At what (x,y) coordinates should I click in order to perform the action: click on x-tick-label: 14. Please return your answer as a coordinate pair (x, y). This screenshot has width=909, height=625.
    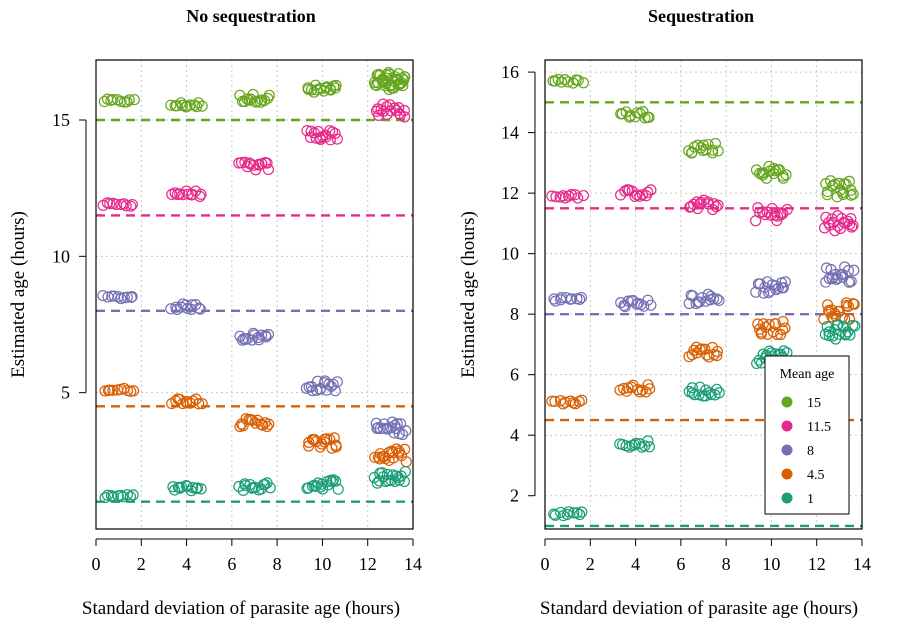
    Looking at the image, I should click on (862, 564).